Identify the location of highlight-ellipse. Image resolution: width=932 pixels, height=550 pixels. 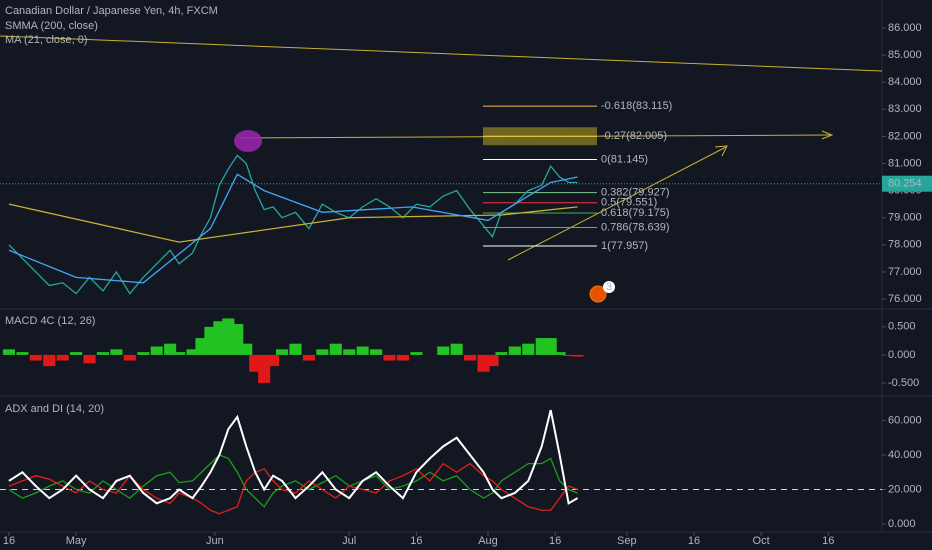
(248, 141).